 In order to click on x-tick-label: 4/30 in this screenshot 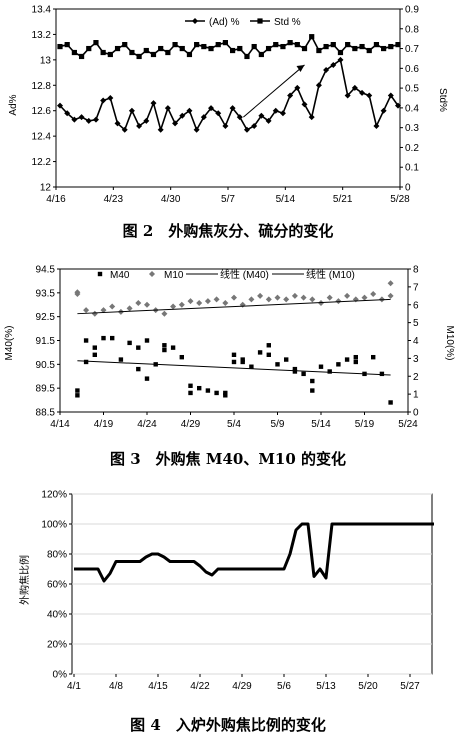, I will do `click(171, 199)`.